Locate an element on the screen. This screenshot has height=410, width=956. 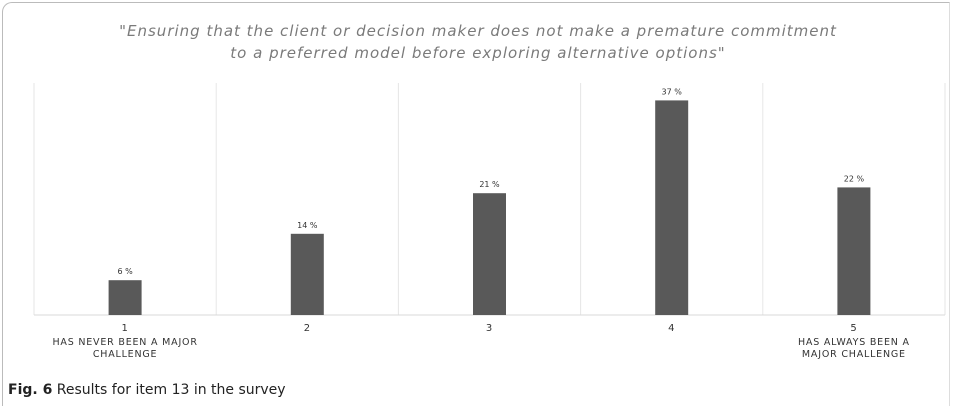
x-tick-label: 3 is located at coordinates (489, 328).